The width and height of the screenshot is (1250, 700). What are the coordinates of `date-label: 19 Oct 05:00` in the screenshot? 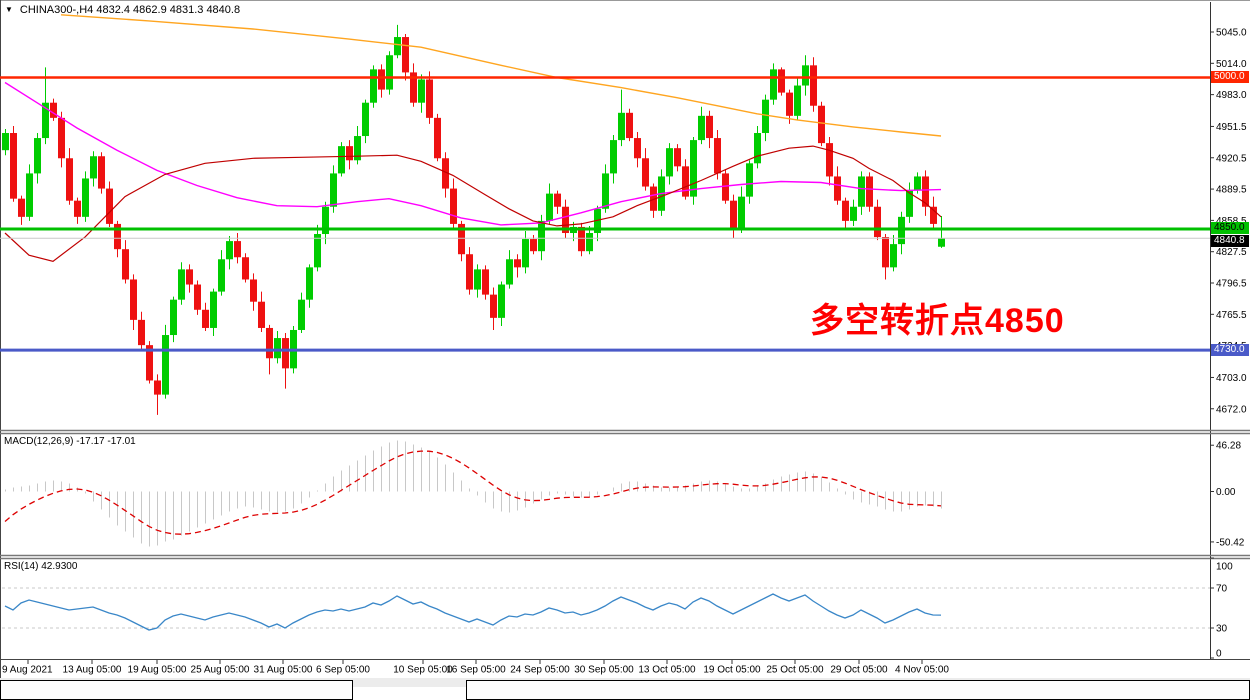 It's located at (732, 670).